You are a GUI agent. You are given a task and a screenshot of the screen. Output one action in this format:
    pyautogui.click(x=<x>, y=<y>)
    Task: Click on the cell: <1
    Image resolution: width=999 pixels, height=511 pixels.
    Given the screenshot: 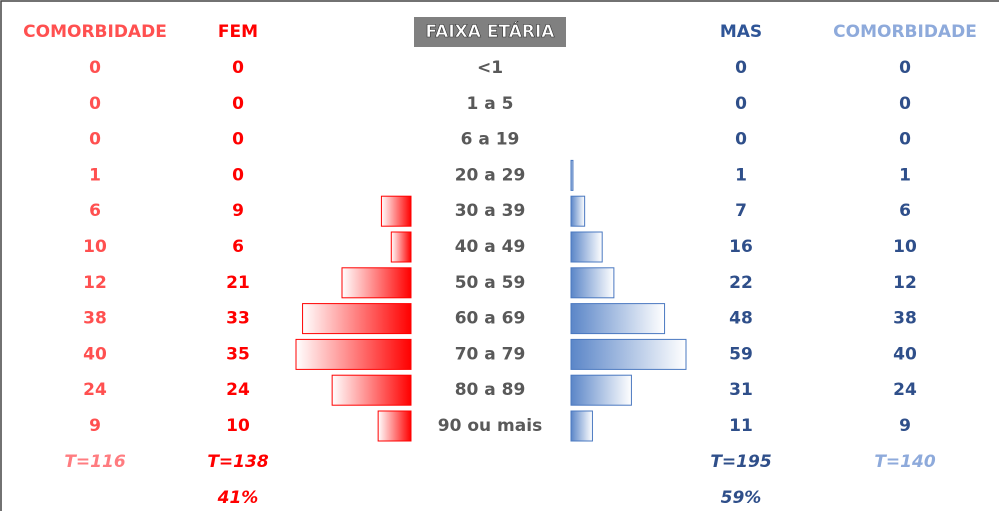 What is the action you would take?
    pyautogui.click(x=490, y=68)
    